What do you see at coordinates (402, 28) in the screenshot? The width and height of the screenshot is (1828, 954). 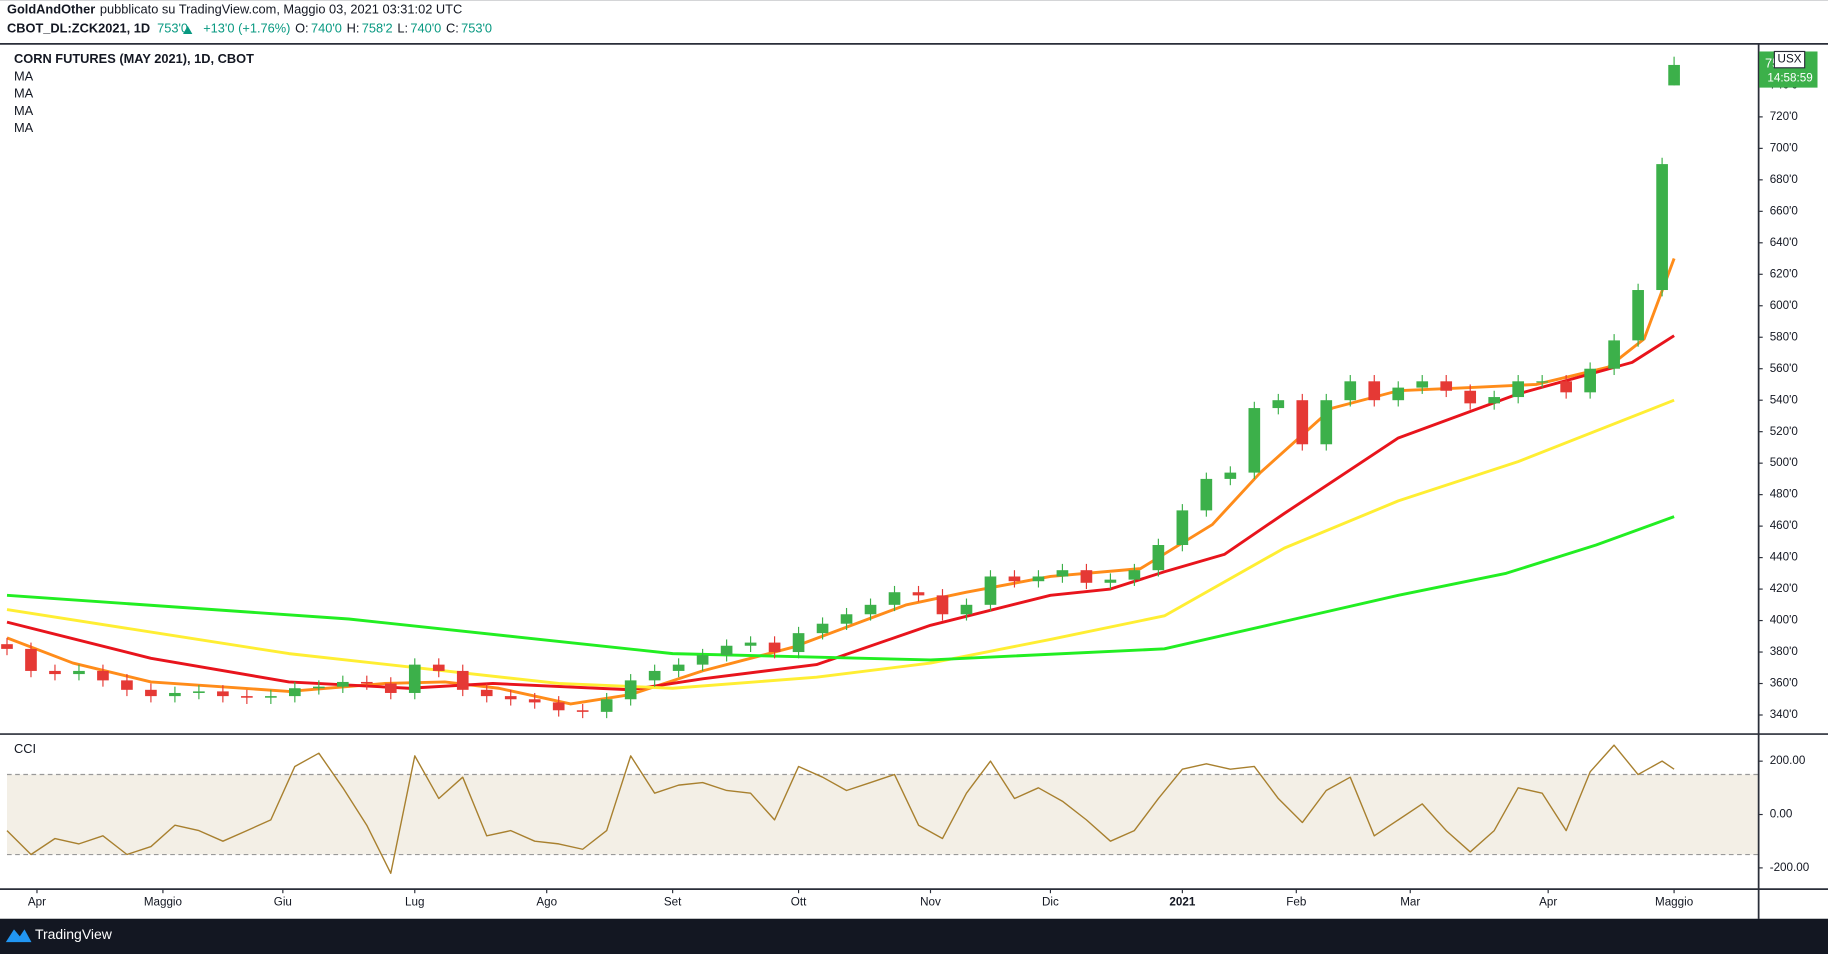 I see `low-label: L:` at bounding box center [402, 28].